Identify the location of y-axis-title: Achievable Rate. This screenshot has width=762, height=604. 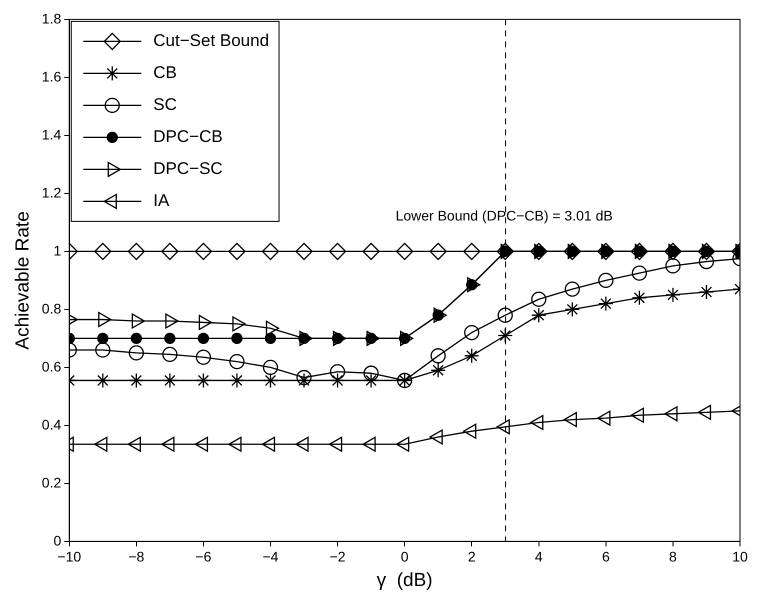
(23, 280).